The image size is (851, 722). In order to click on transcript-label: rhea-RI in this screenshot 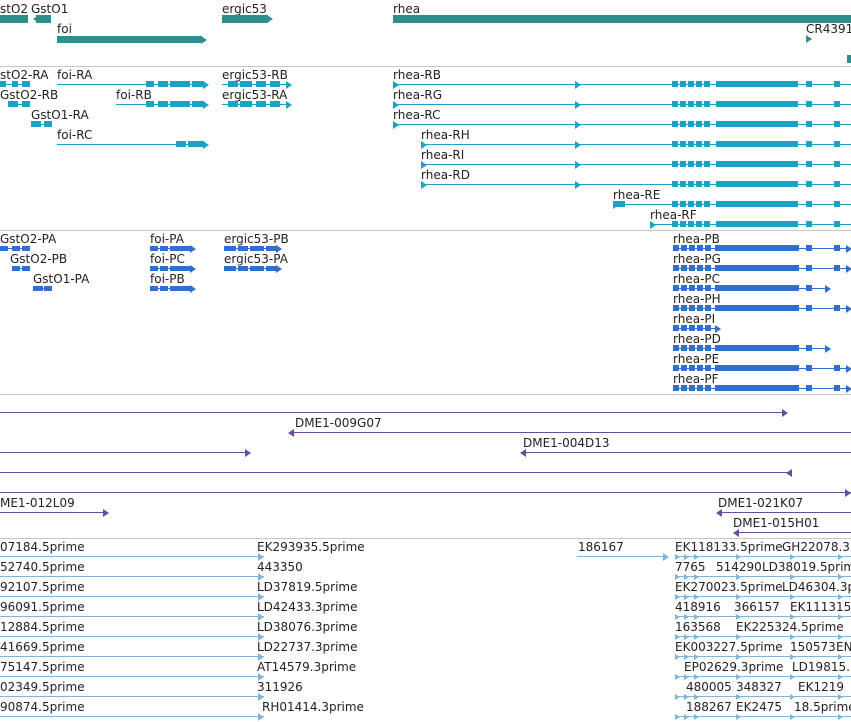, I will do `click(443, 155)`.